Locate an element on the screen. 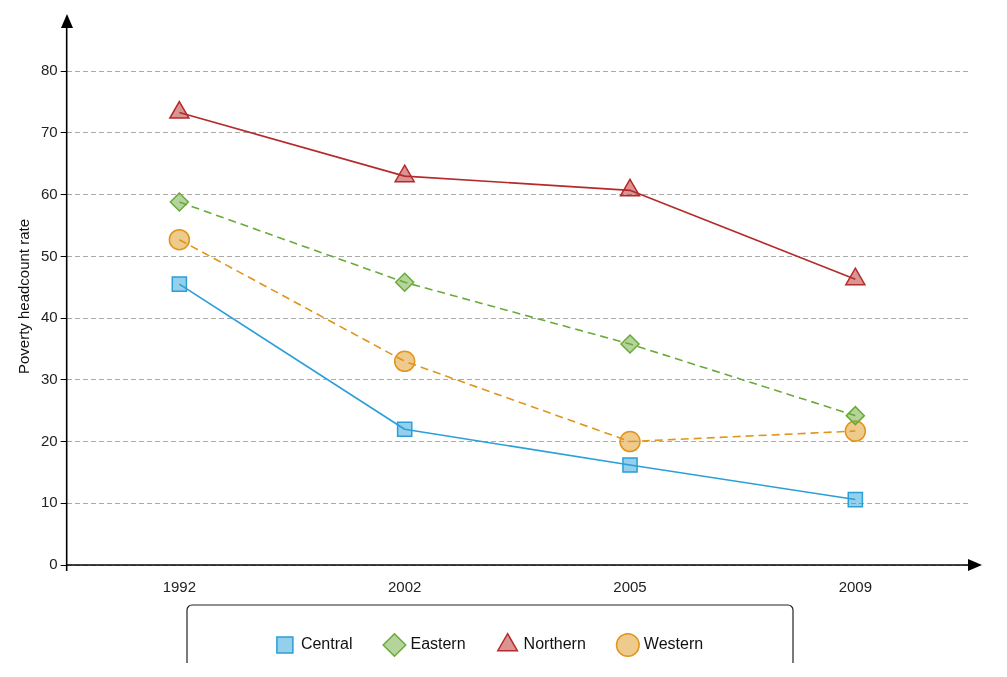  x-tick-label: 2009 is located at coordinates (855, 587).